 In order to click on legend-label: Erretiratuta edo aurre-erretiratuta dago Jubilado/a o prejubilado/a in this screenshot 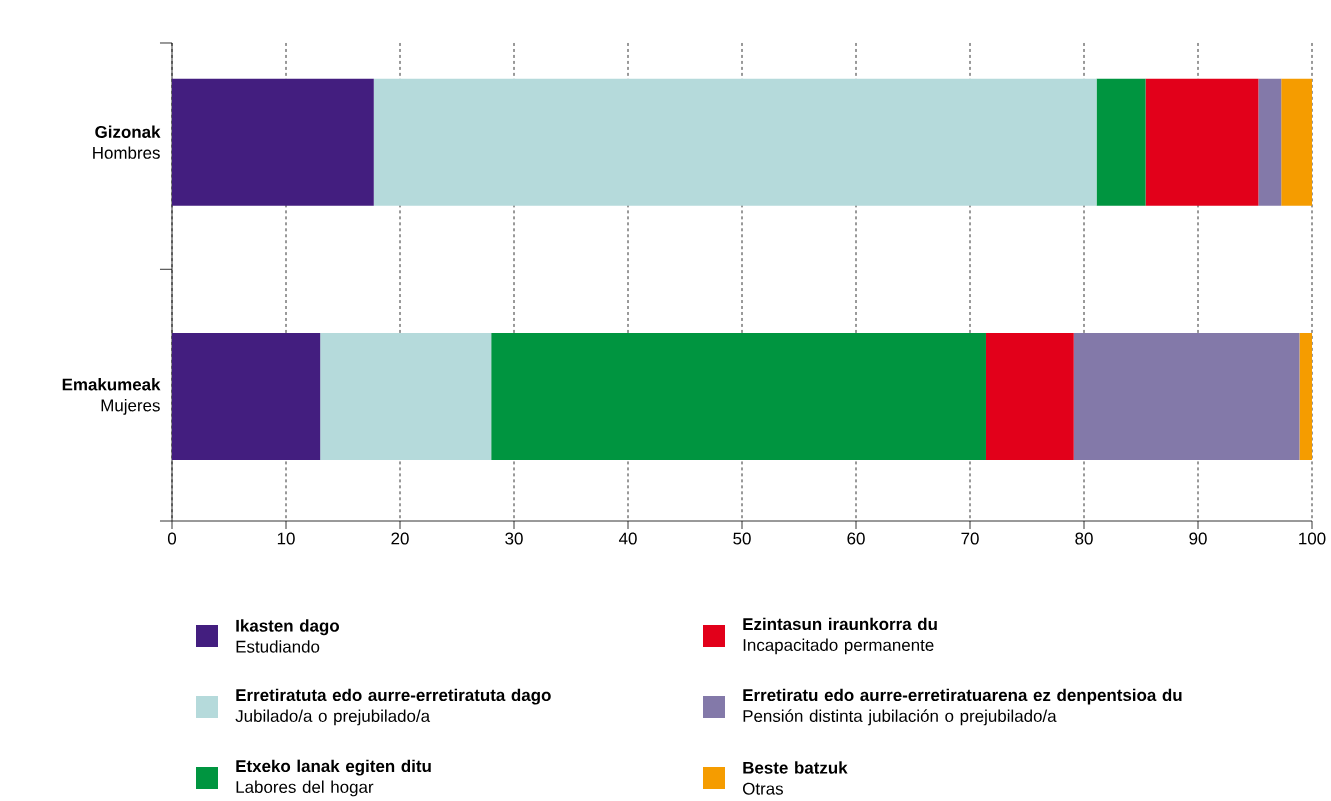, I will do `click(393, 707)`.